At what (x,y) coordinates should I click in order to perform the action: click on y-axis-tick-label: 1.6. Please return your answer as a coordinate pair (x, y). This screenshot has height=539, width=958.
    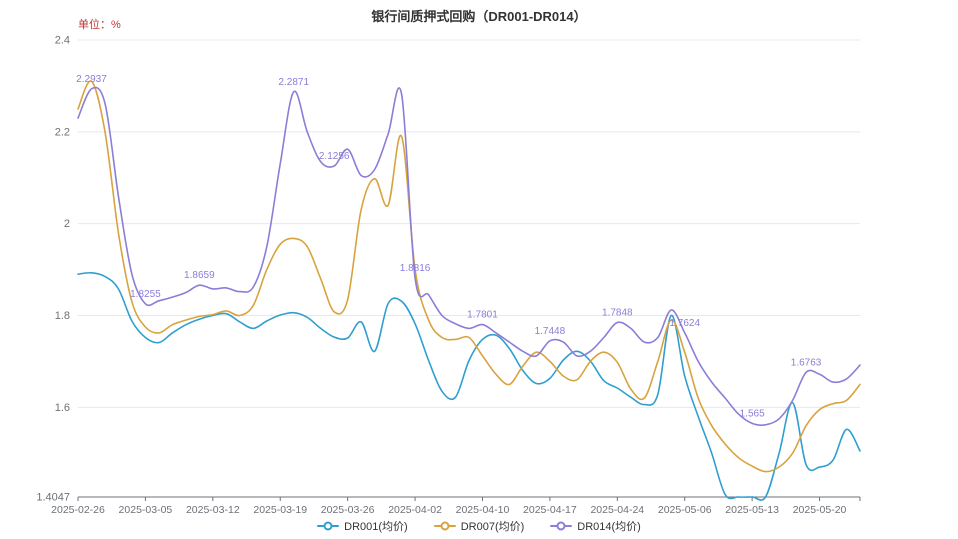
    Looking at the image, I should click on (62, 408).